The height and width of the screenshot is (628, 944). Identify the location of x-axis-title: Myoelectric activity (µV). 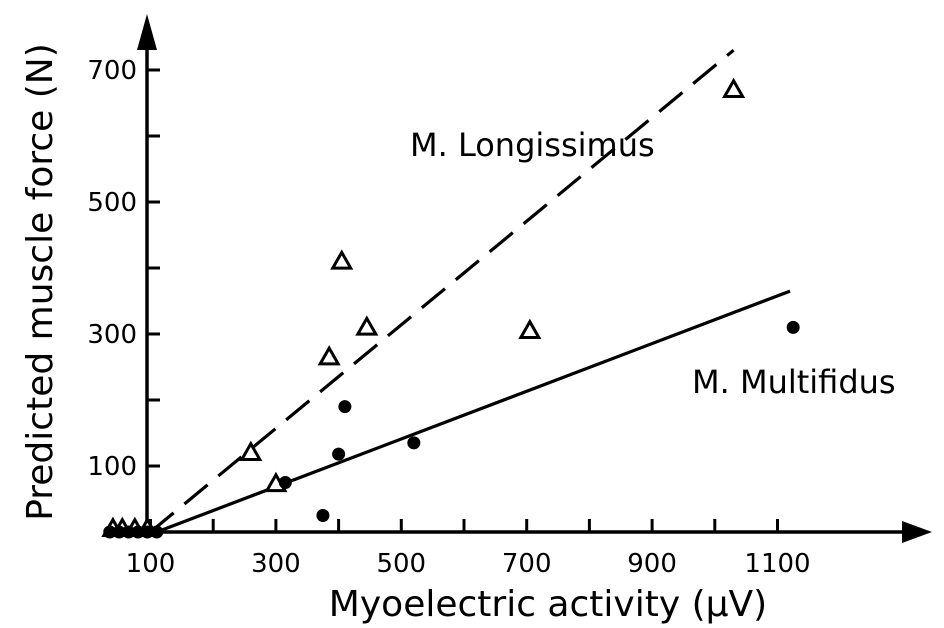
(548, 604).